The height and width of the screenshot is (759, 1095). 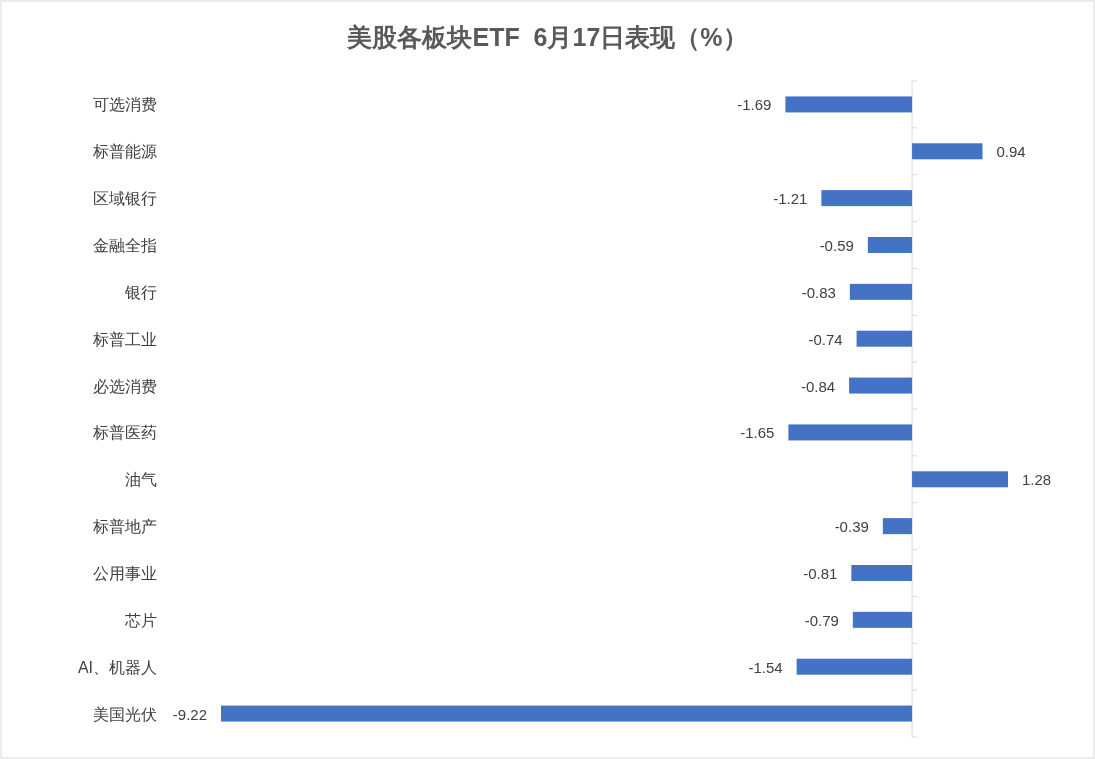 I want to click on data-label: -0.59, so click(x=836, y=245).